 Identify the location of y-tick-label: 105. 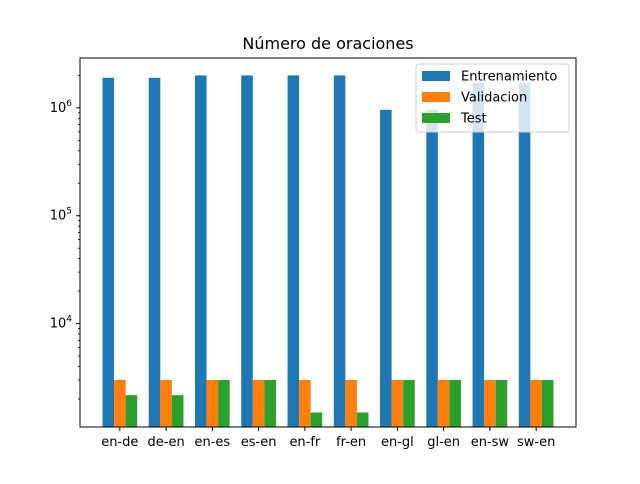
(61, 215).